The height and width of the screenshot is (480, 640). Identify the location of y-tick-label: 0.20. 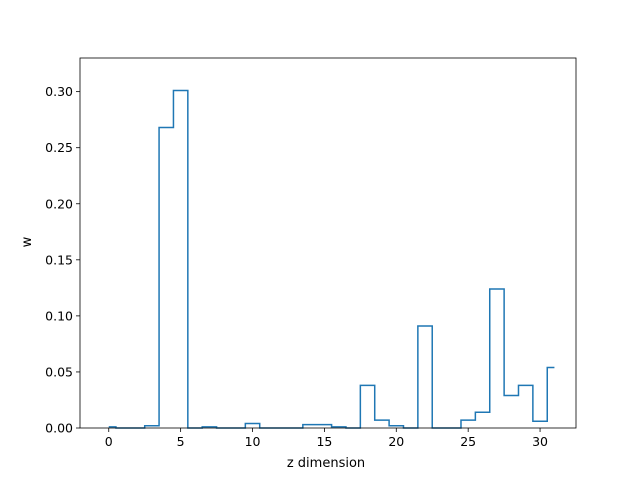
(59, 203).